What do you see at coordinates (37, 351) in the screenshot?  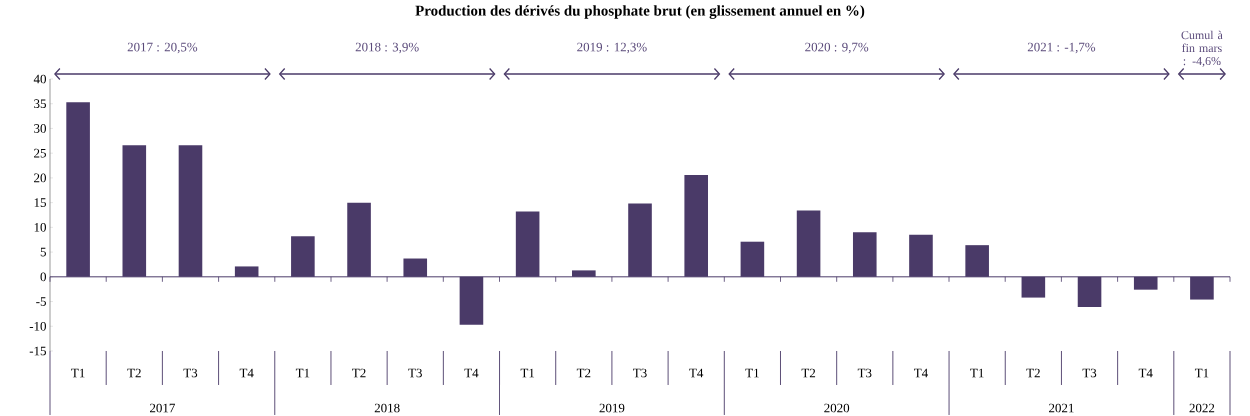 I see `y-tick-label: -15` at bounding box center [37, 351].